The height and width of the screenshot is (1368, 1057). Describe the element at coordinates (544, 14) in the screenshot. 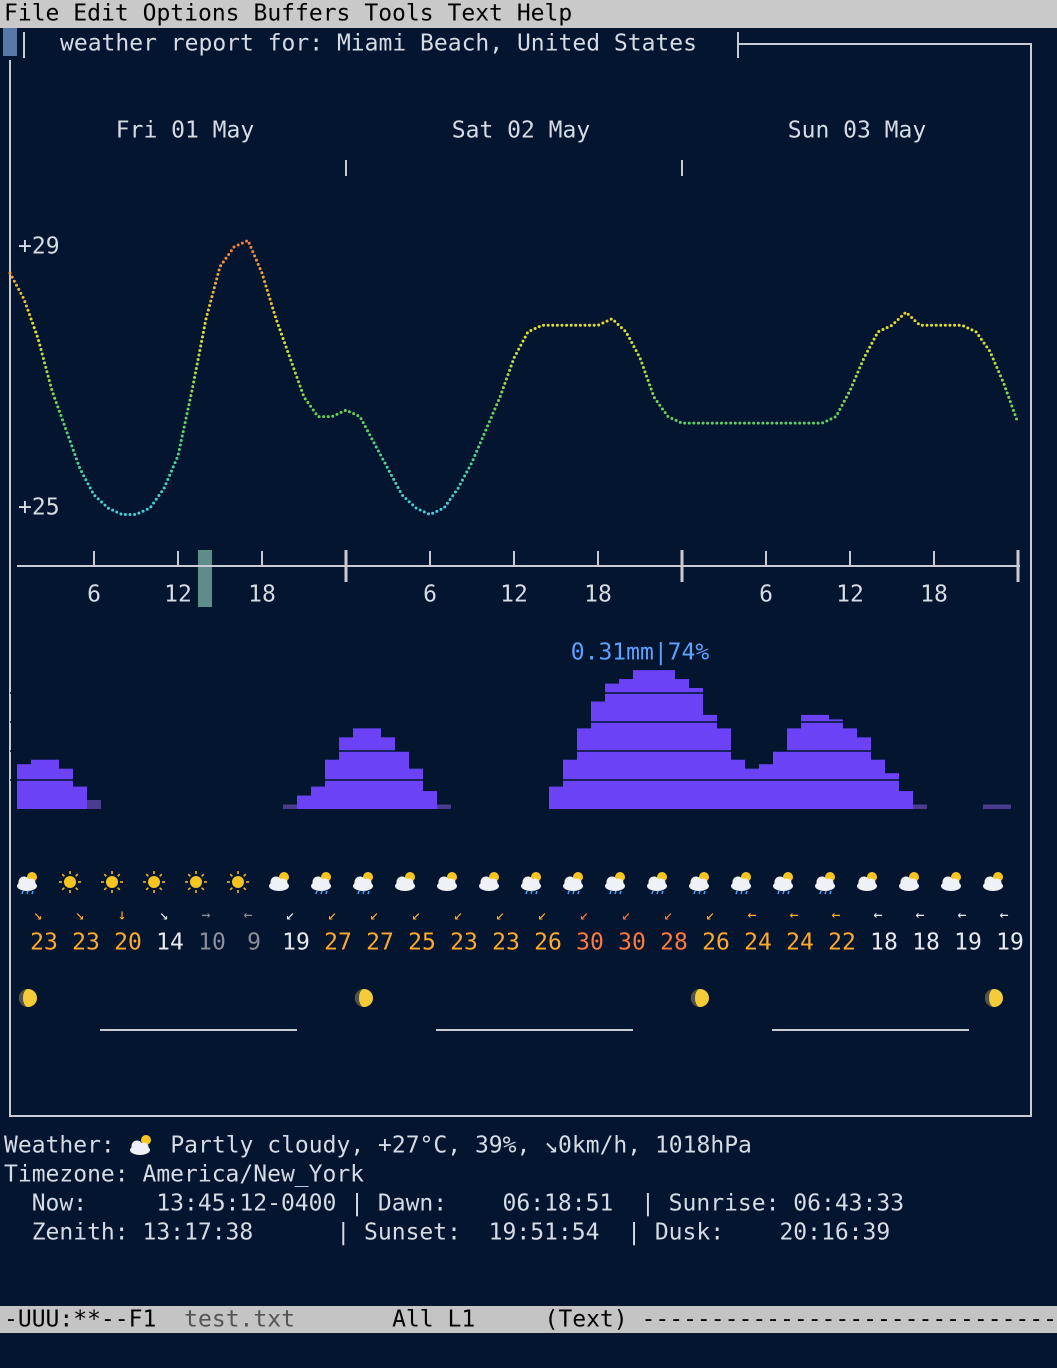

I see `menu-item: Help` at that location.